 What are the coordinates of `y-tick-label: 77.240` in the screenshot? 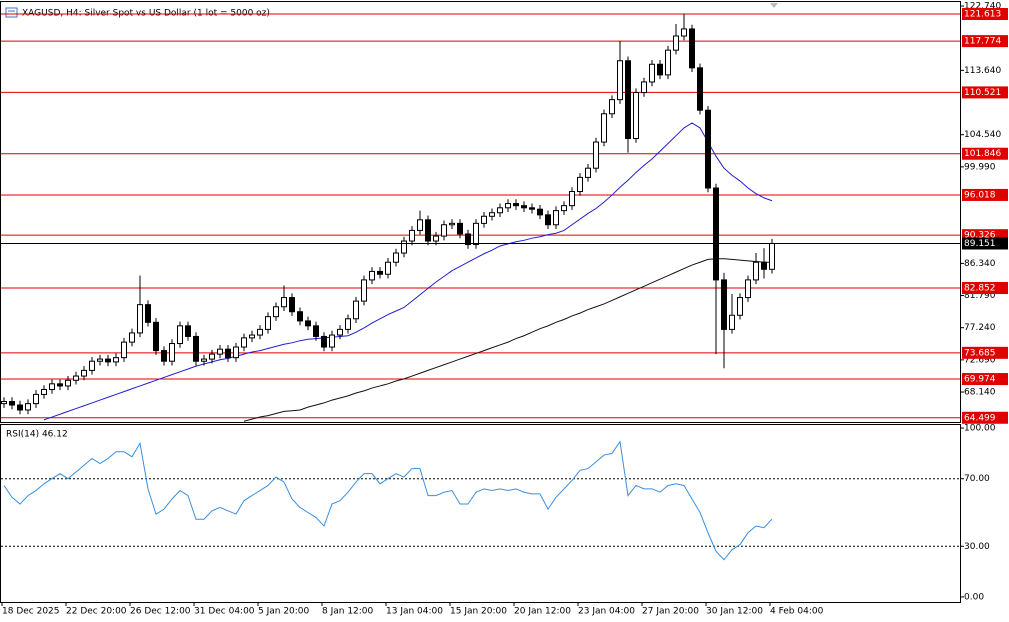 It's located at (980, 328).